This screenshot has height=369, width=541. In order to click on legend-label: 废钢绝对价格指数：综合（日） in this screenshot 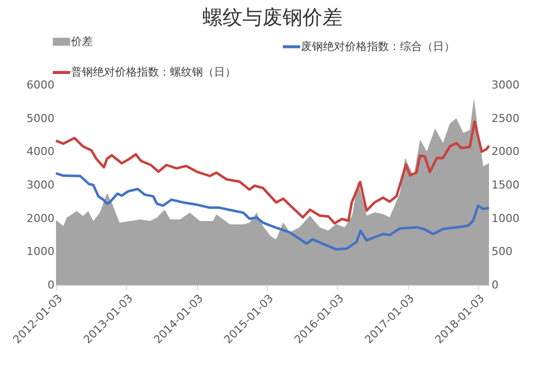, I will do `click(378, 46)`.